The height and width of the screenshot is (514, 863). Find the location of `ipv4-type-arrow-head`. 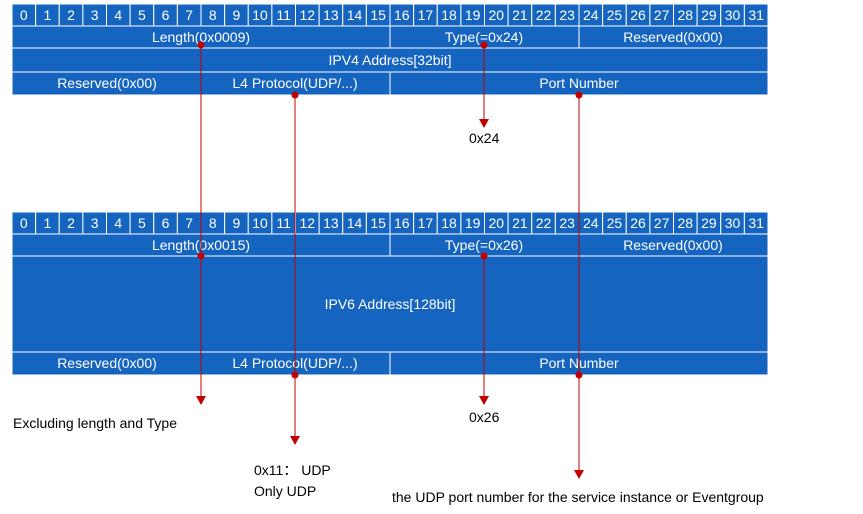

ipv4-type-arrow-head is located at coordinates (484, 123).